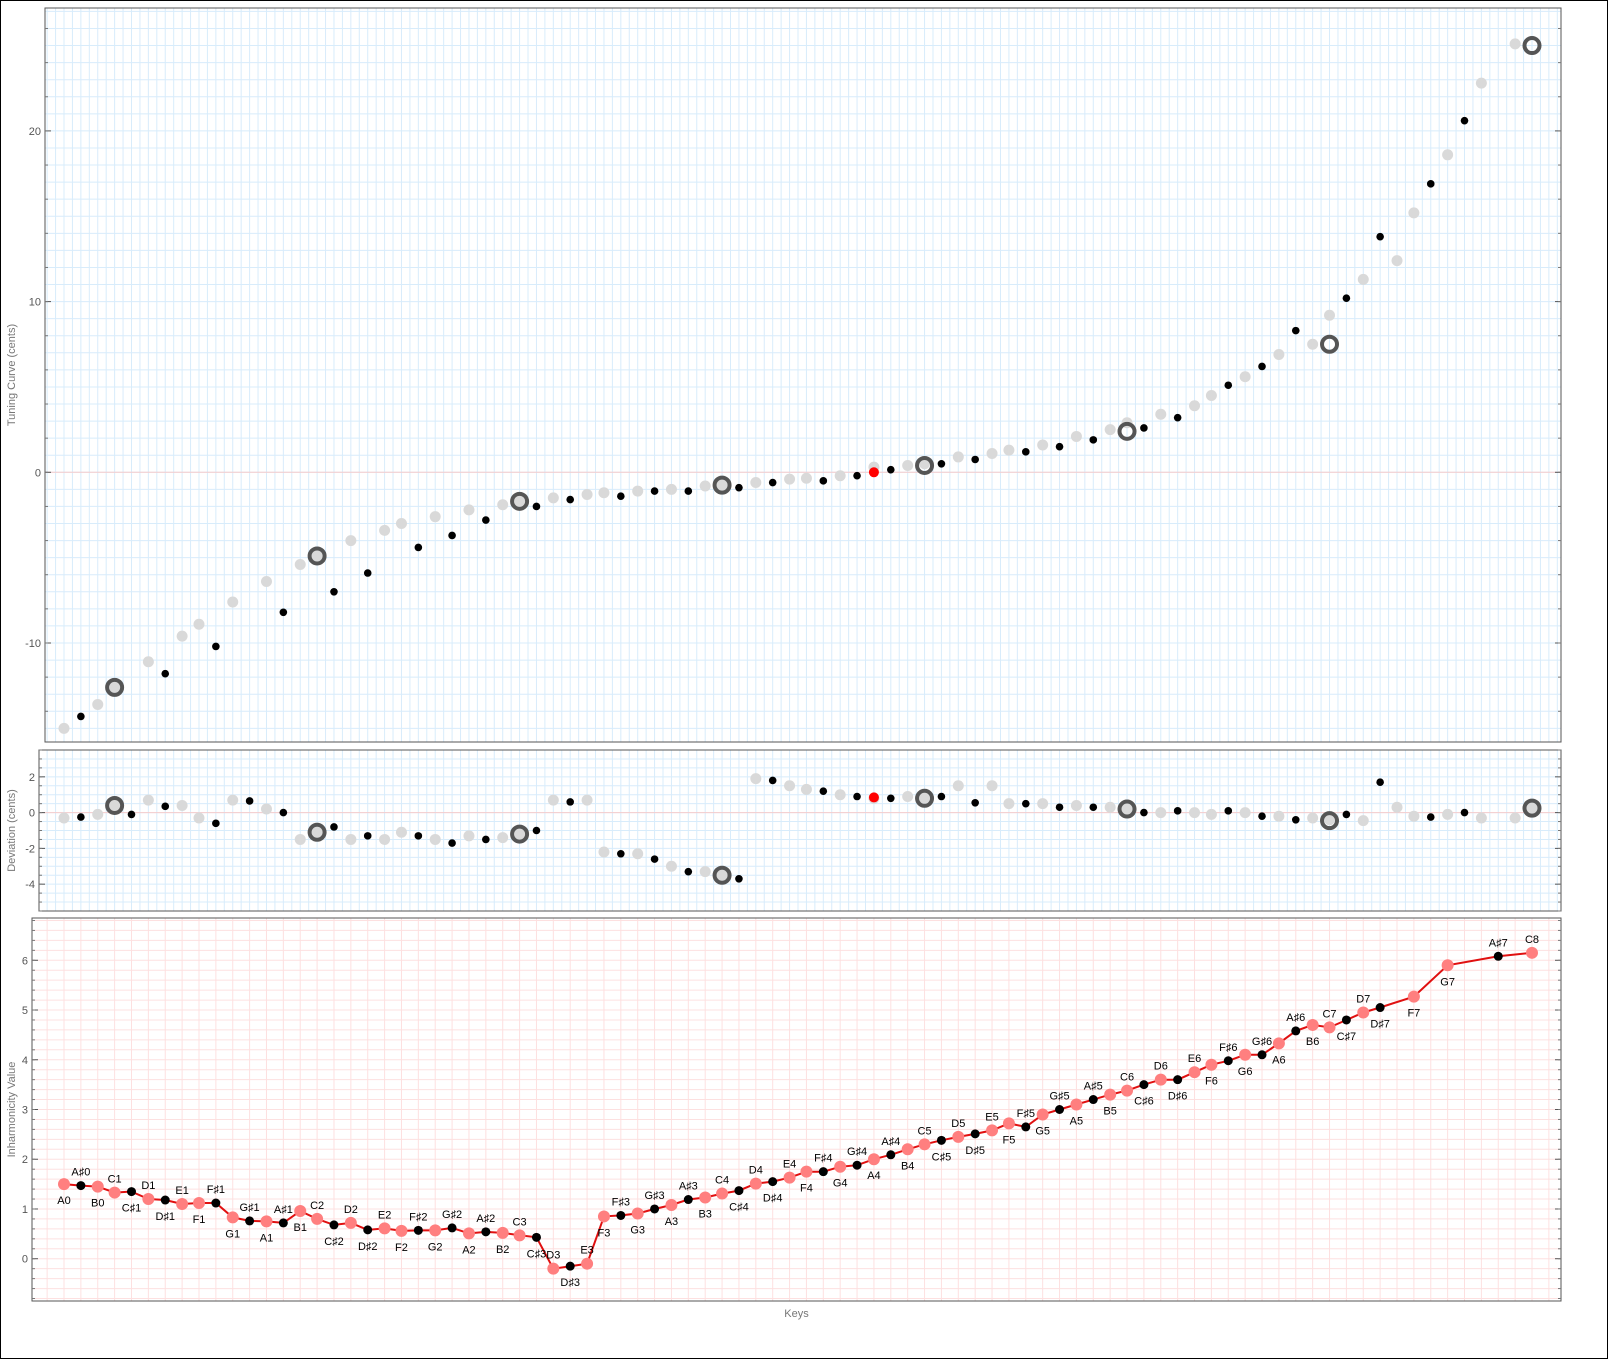  What do you see at coordinates (907, 1166) in the screenshot?
I see `key-label: B4` at bounding box center [907, 1166].